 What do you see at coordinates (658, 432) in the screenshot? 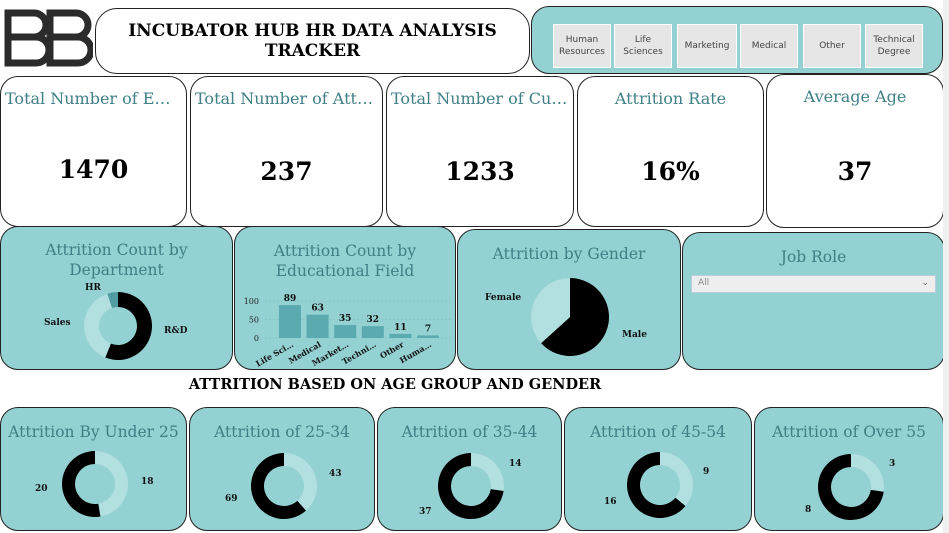
I see `panel-title: Attrition of 45-54` at bounding box center [658, 432].